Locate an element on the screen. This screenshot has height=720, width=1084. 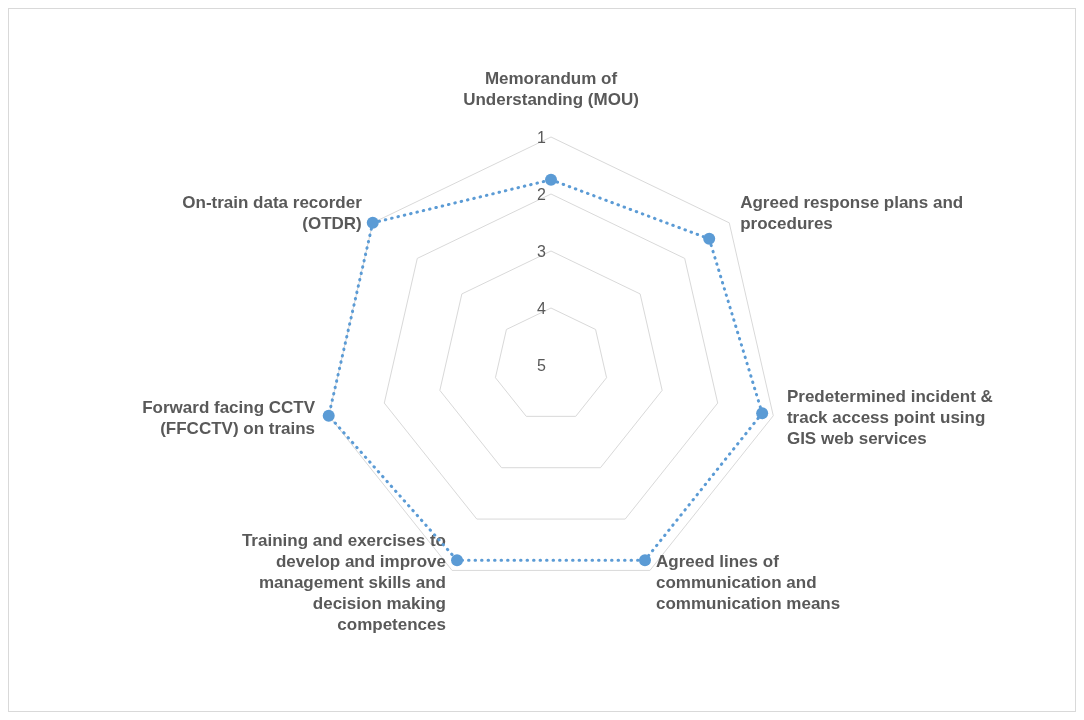
y-tick-label: 1 is located at coordinates (542, 137).